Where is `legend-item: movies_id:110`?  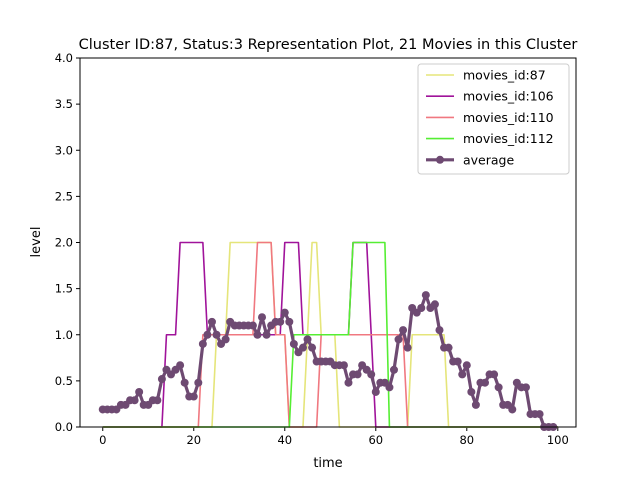
legend-item: movies_id:110 is located at coordinates (490, 117).